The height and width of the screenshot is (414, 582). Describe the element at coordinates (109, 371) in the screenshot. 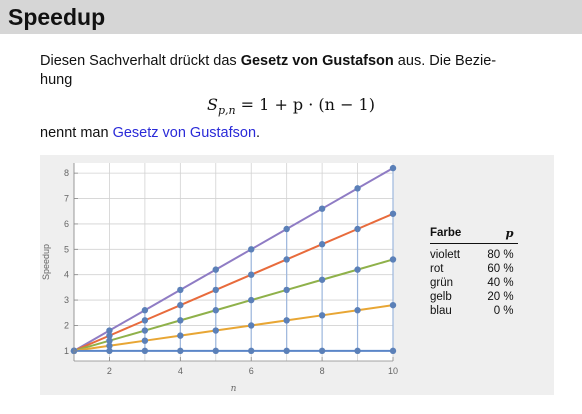

I see `x-tick-label: 2` at that location.